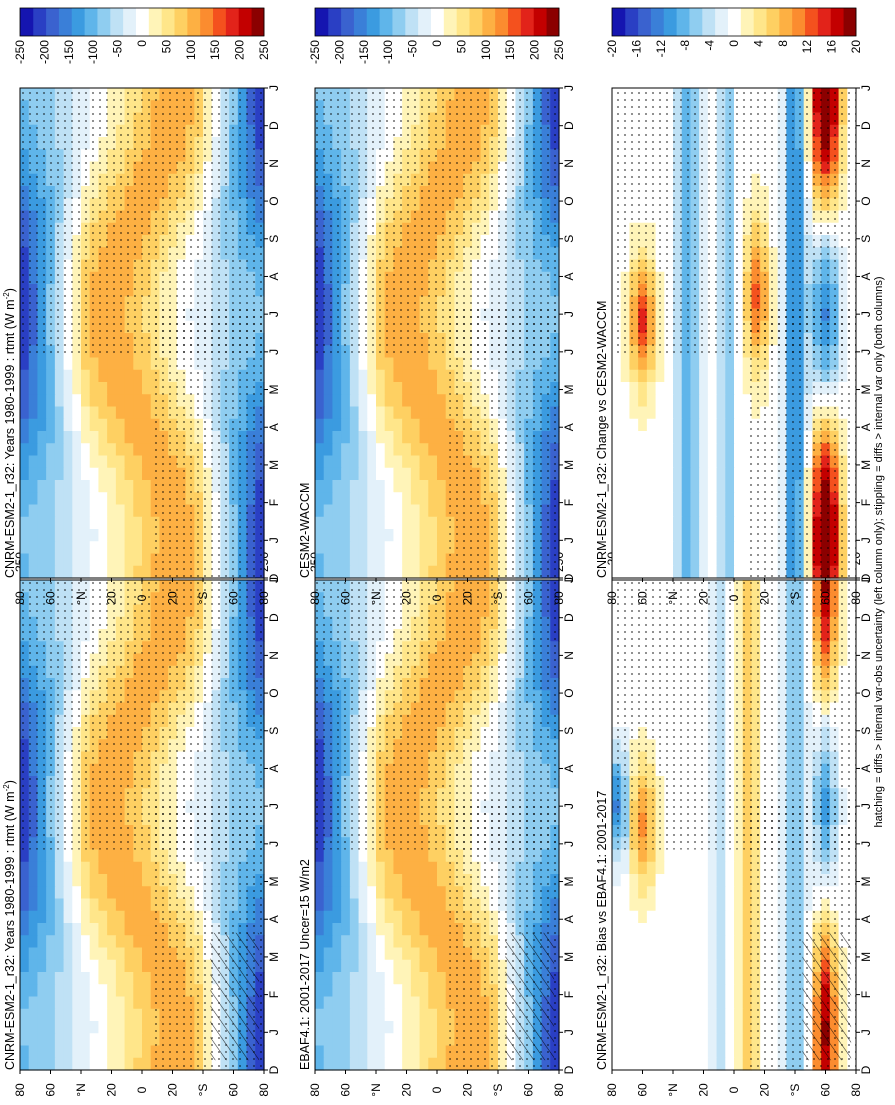 Image resolution: width=895 pixels, height=1105 pixels. Describe the element at coordinates (235, 996) in the screenshot. I see `hatch-overlay` at that location.